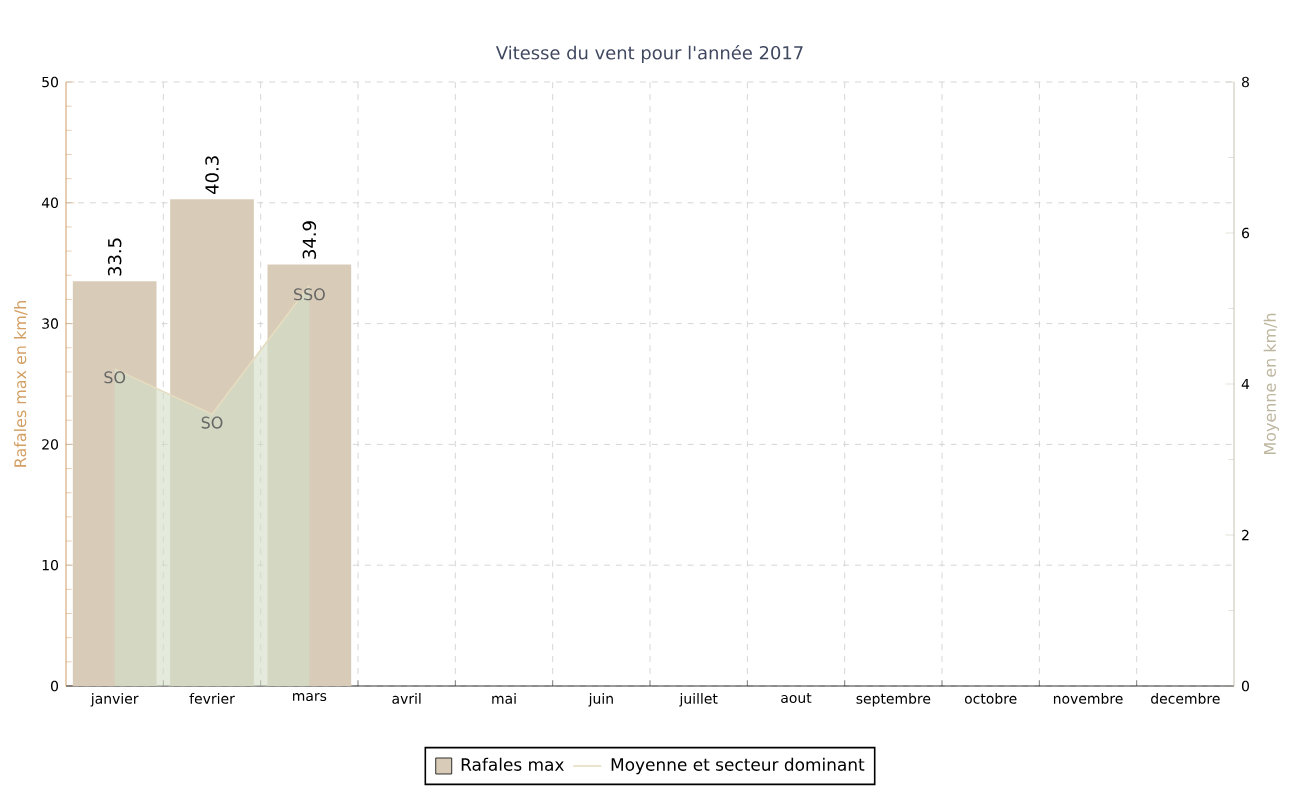 This screenshot has height=800, width=1300. What do you see at coordinates (114, 257) in the screenshot?
I see `data-label: 33.5` at bounding box center [114, 257].